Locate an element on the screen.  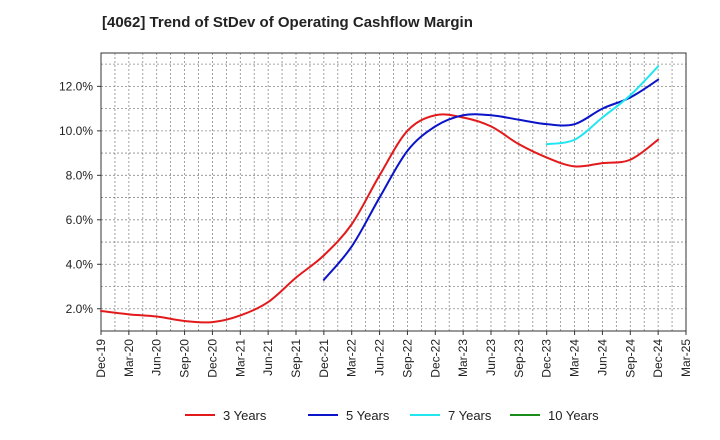
x-tick-label: Sep-21 is located at coordinates (296, 358).